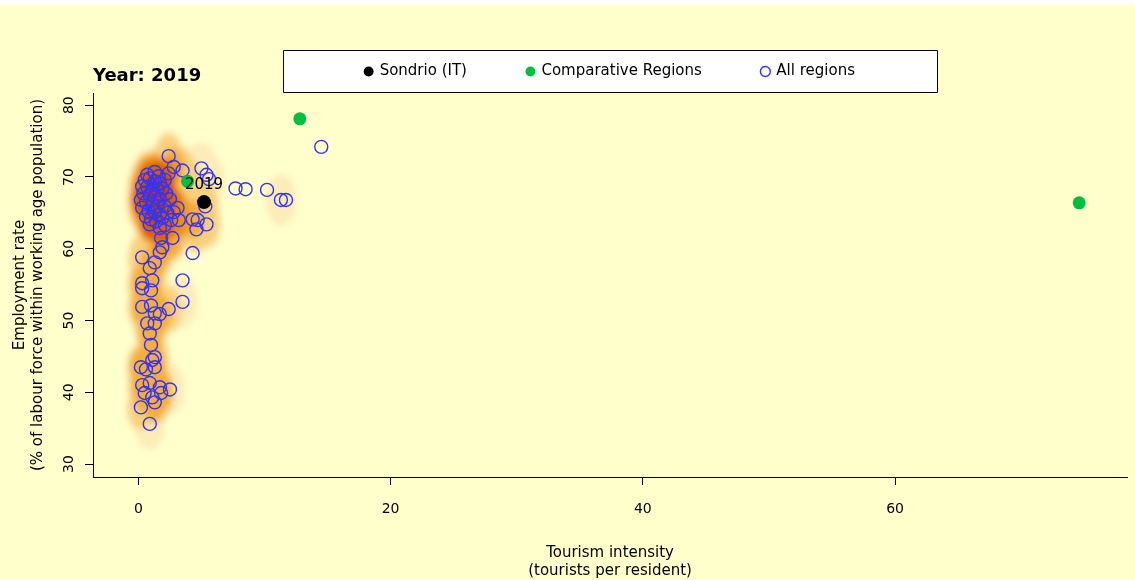  I want to click on x-axis-title: Tourism intensity (tourists per resident), so click(610, 560).